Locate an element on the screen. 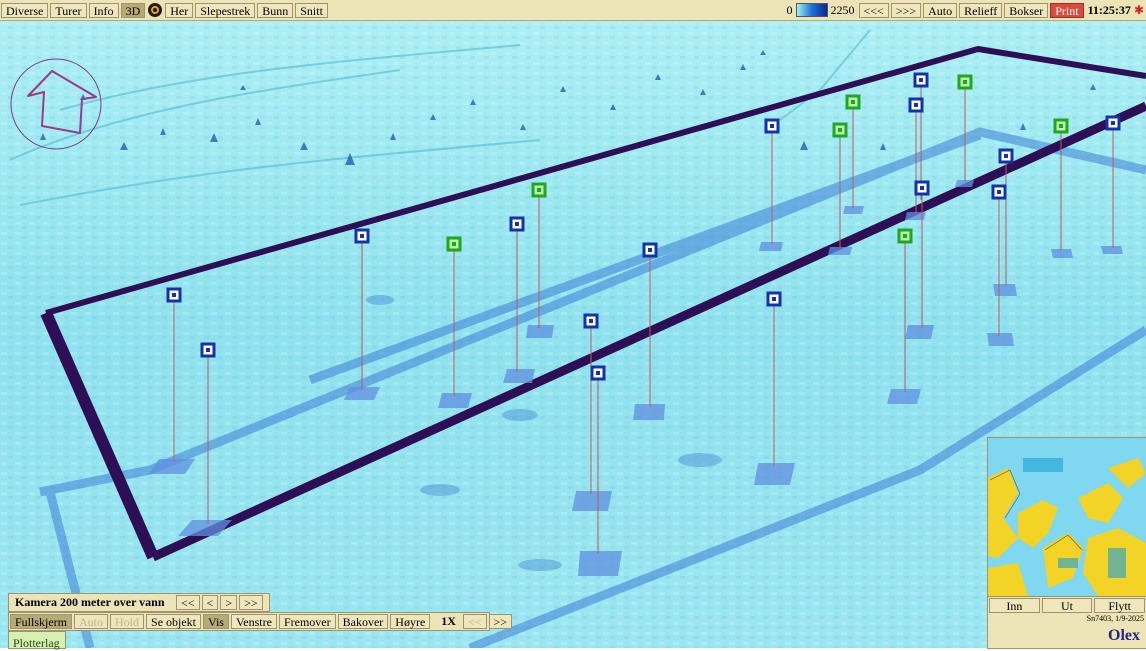  camera-panel: Kamera 200 meter over vann << < > >> is located at coordinates (139, 602).